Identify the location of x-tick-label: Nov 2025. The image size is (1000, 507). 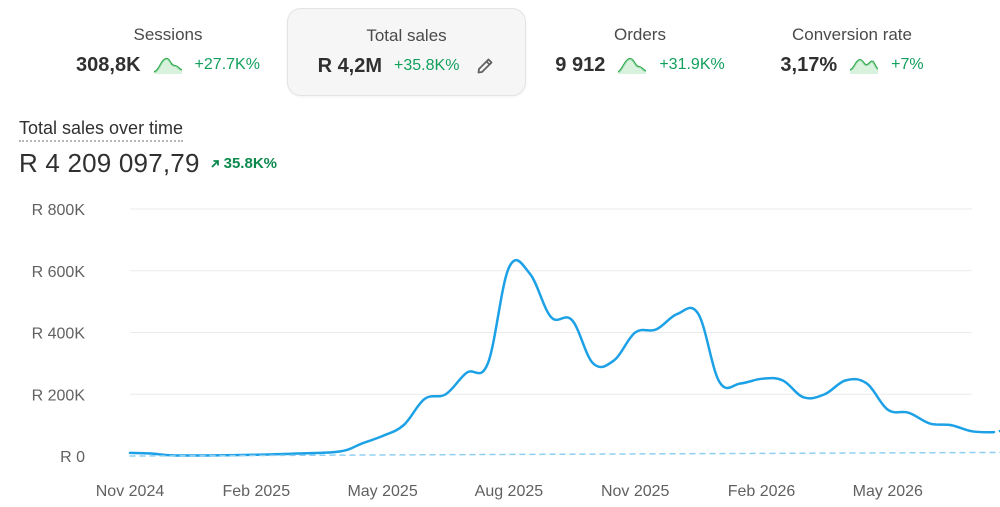
(635, 491).